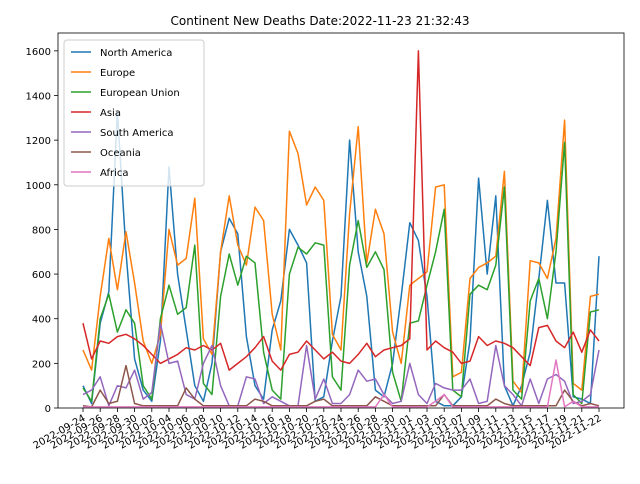 The image size is (640, 484). I want to click on legend-label: Oceania, so click(120, 153).